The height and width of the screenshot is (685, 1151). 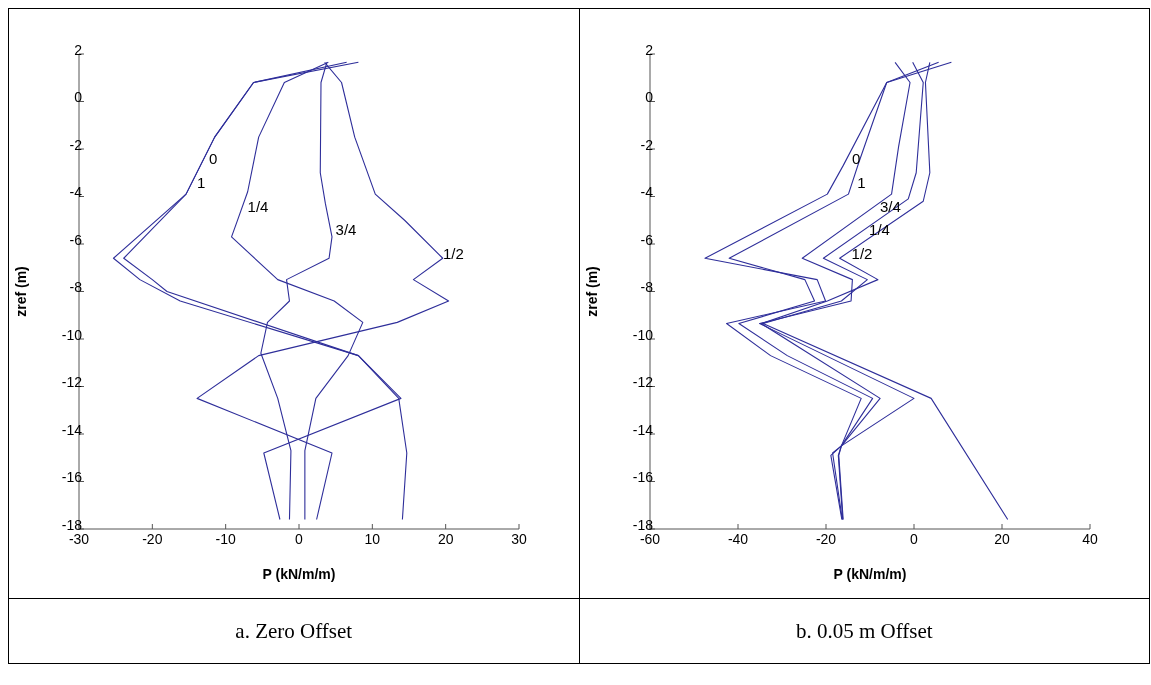 What do you see at coordinates (294, 631) in the screenshot?
I see `text: a. Zero Offset` at bounding box center [294, 631].